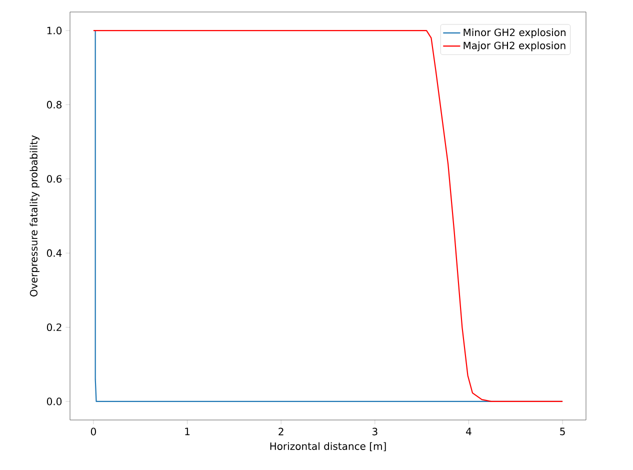 The width and height of the screenshot is (633, 470). I want to click on x-axis-title: Horizontal distance [m], so click(328, 447).